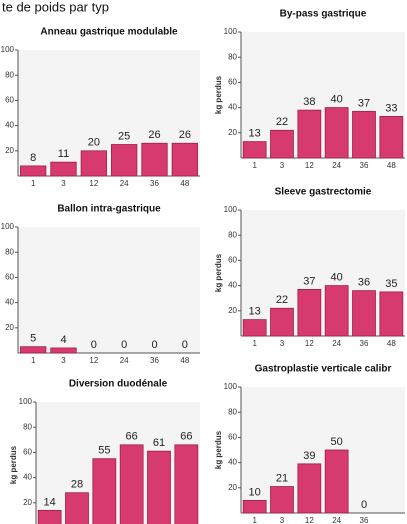 The image size is (407, 524). I want to click on value-label: 66, so click(132, 437).